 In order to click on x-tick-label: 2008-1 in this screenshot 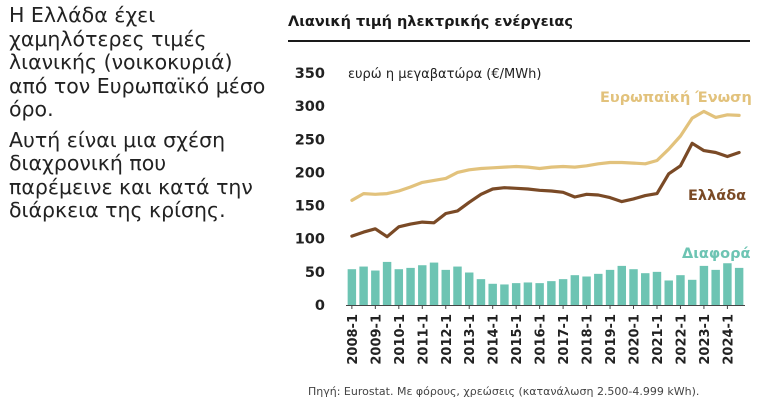, I will do `click(353, 339)`.